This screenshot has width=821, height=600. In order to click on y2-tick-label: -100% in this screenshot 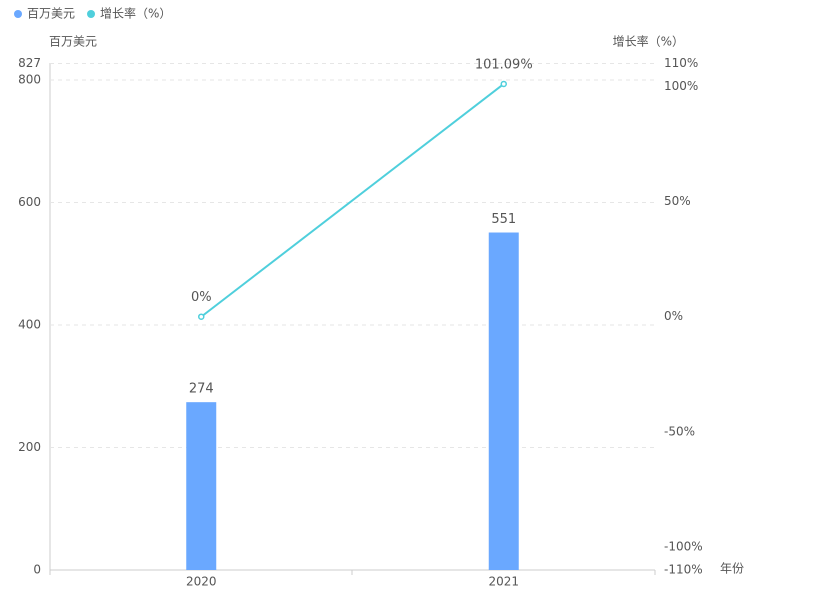, I will do `click(683, 546)`.